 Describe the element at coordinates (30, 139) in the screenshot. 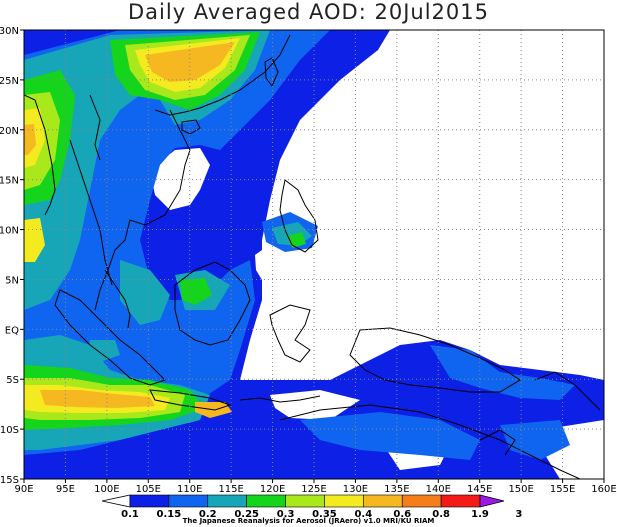

I see `aod-region-orange-india` at that location.